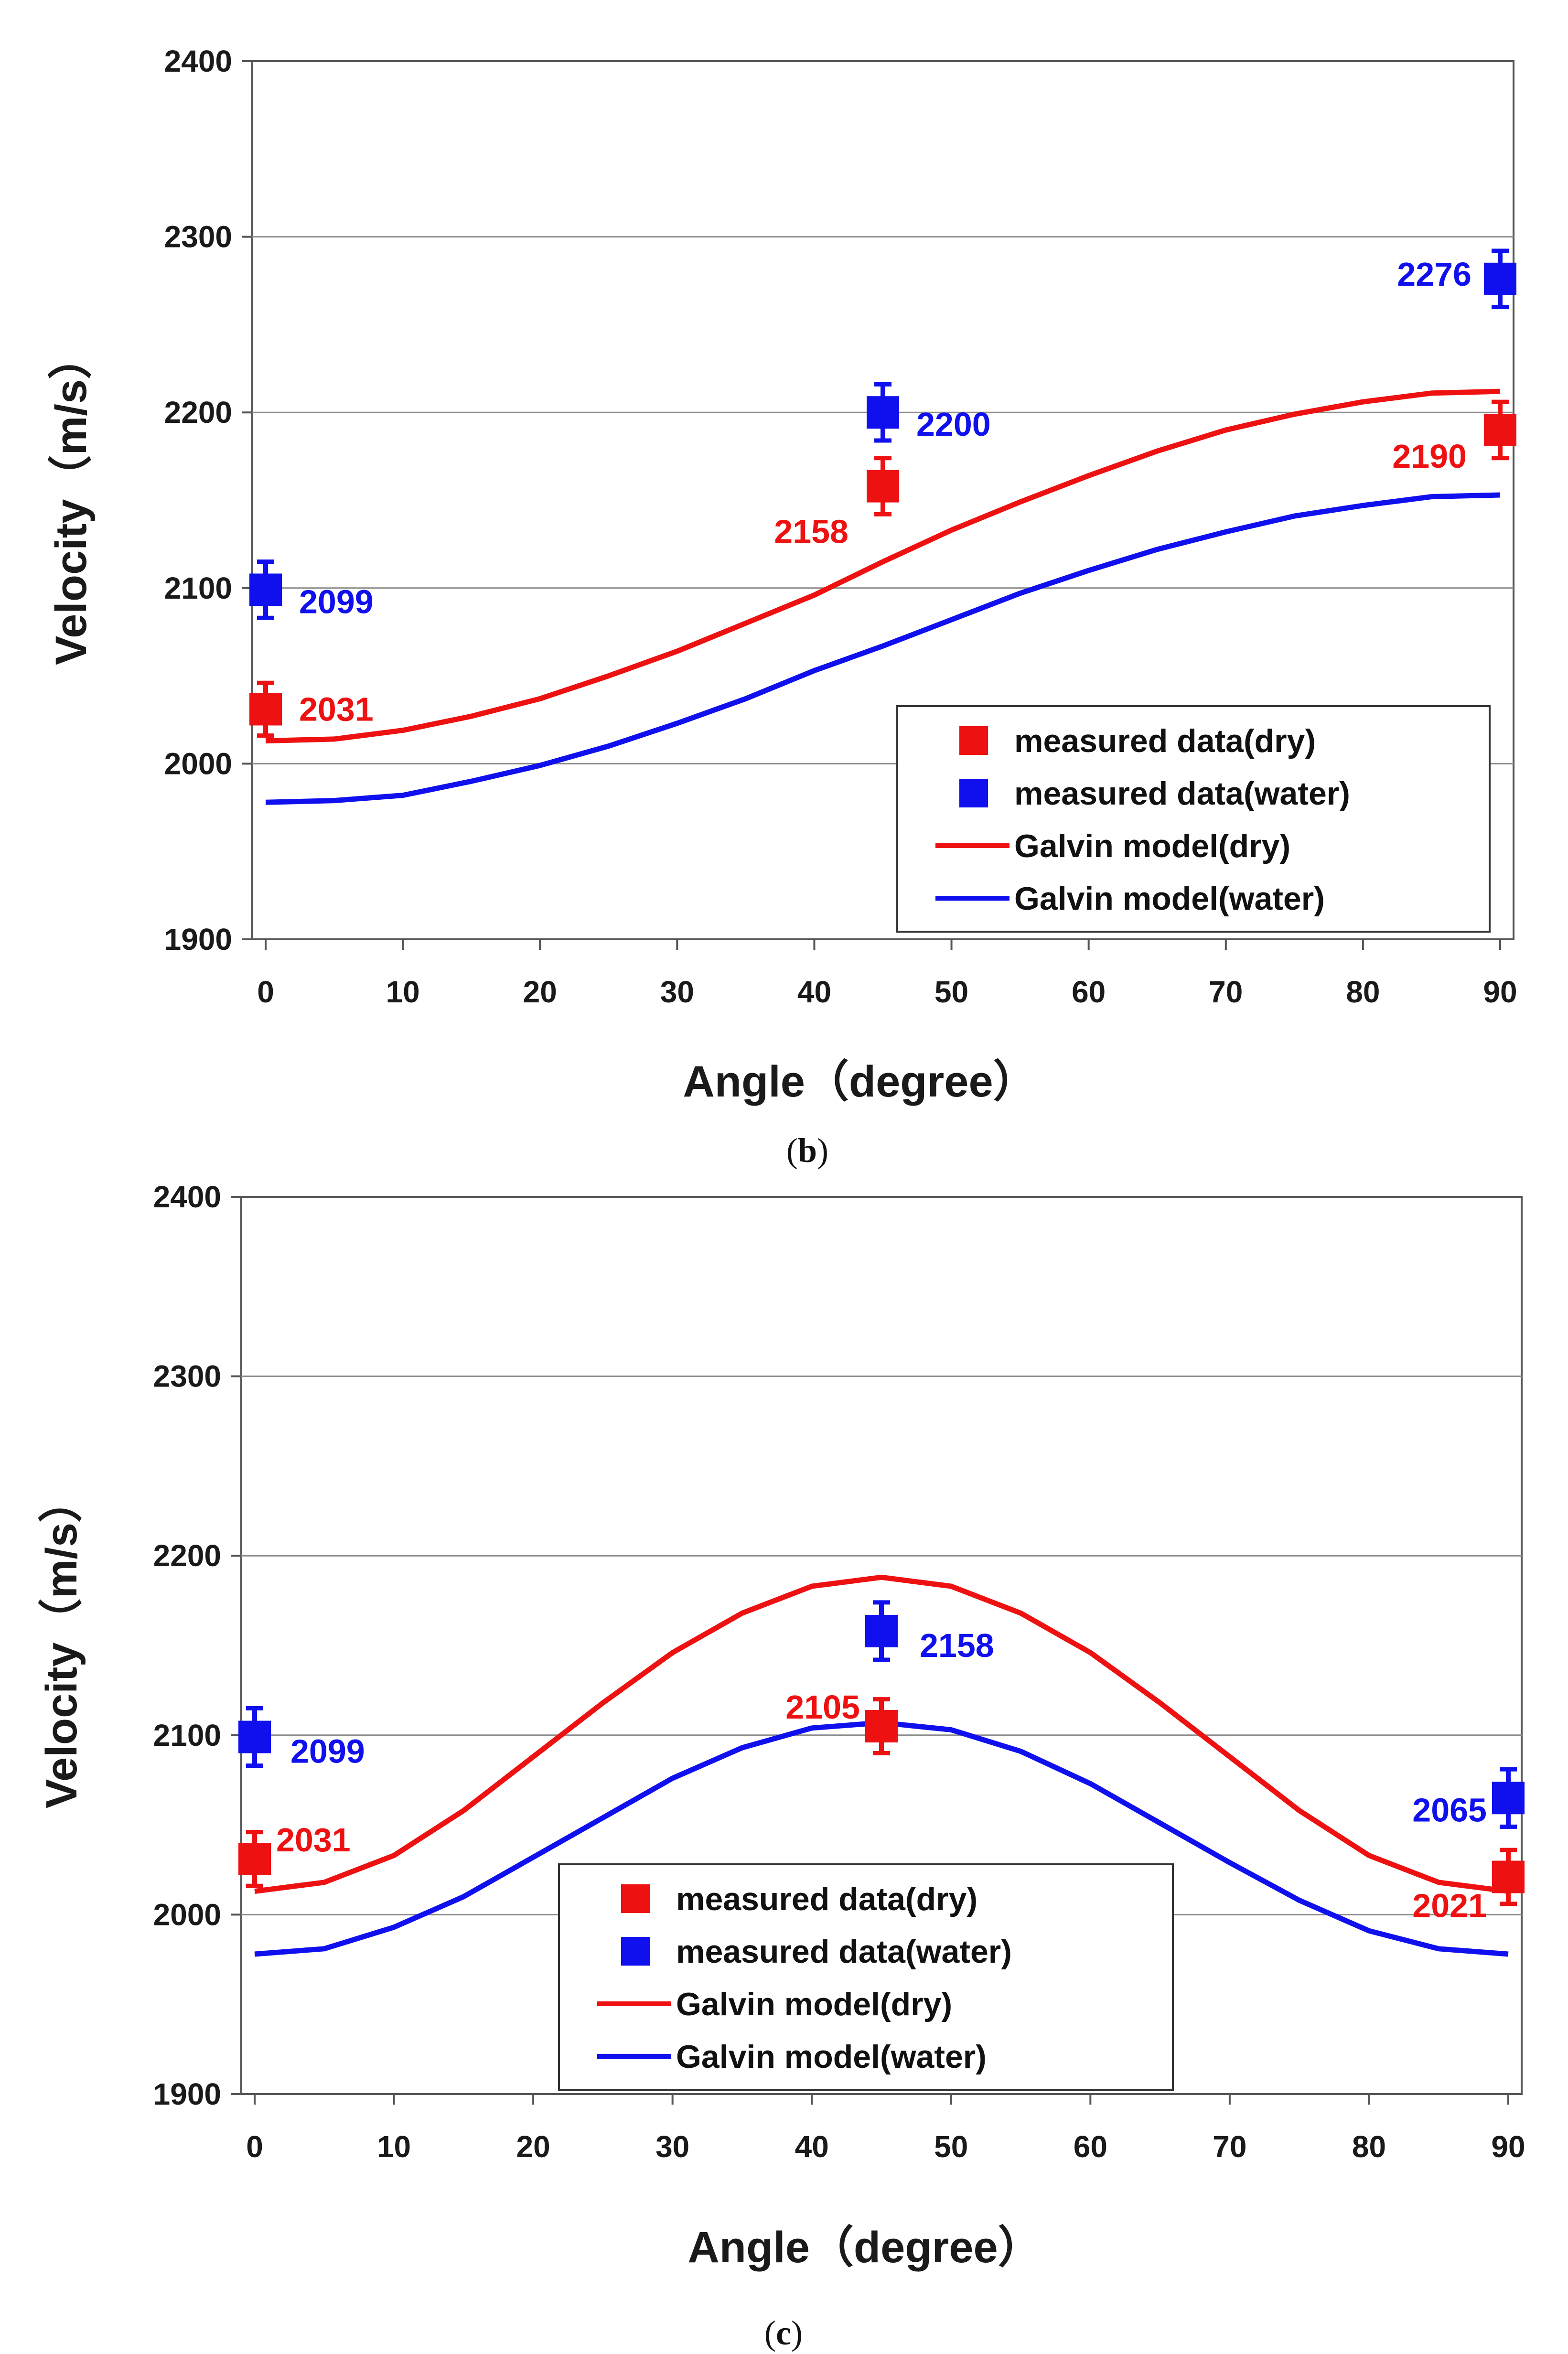 The width and height of the screenshot is (1568, 2354). What do you see at coordinates (1429, 456) in the screenshot?
I see `data-label: 2190` at bounding box center [1429, 456].